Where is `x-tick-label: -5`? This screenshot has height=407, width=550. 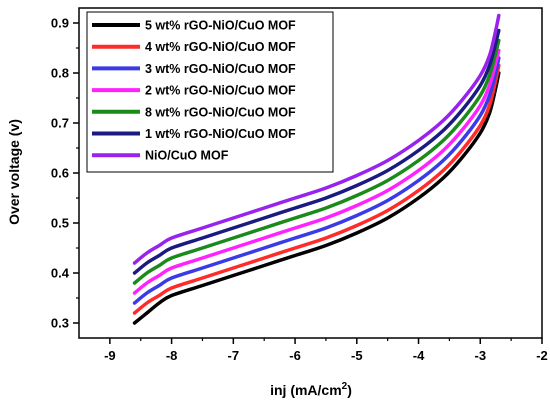 x-tick-label: -5 is located at coordinates (357, 355).